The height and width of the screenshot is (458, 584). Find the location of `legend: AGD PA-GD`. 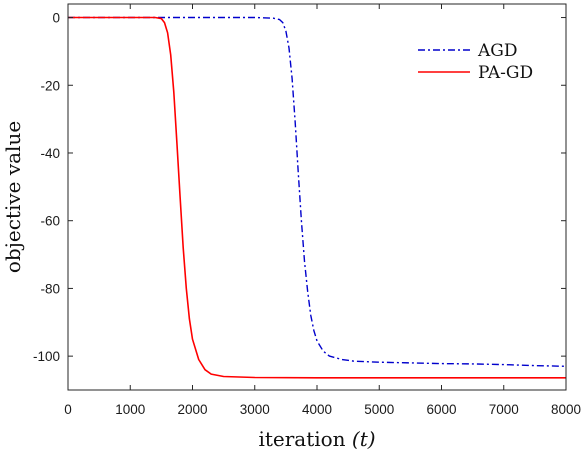

legend: AGD PA-GD is located at coordinates (485, 61).